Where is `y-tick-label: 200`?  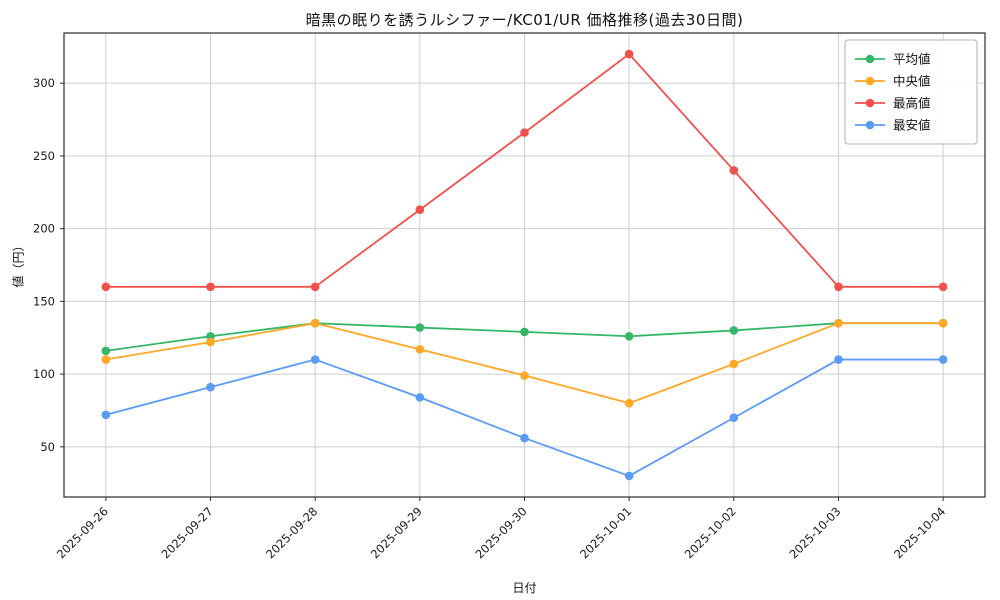
y-tick-label: 200 is located at coordinates (44, 229).